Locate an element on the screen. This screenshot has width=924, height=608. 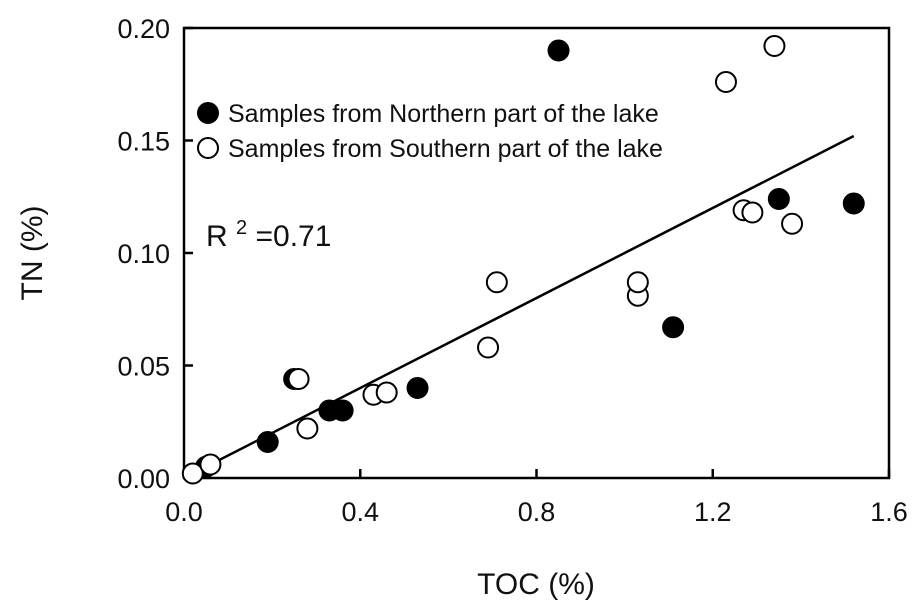
x-axis: 0.0 0.4 0.8 1.2 1.6 is located at coordinates (536, 498).